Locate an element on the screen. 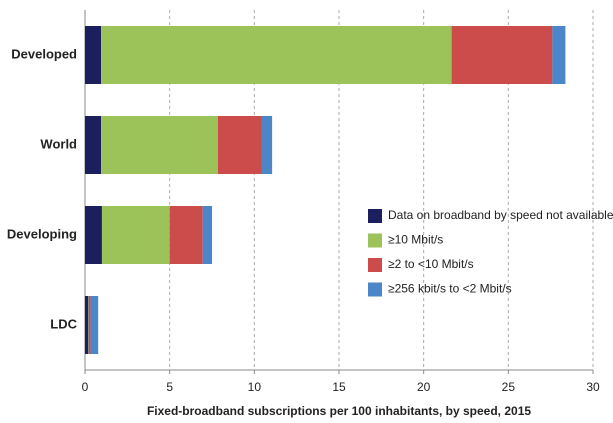 This screenshot has width=613, height=423. x-tick-label: 30 is located at coordinates (593, 387).